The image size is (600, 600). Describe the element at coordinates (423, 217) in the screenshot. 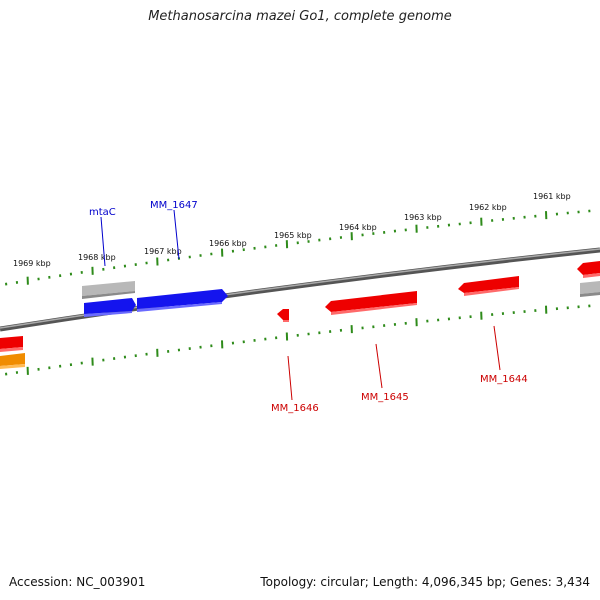

I see `tick-label-1963: 1963 kbp` at that location.